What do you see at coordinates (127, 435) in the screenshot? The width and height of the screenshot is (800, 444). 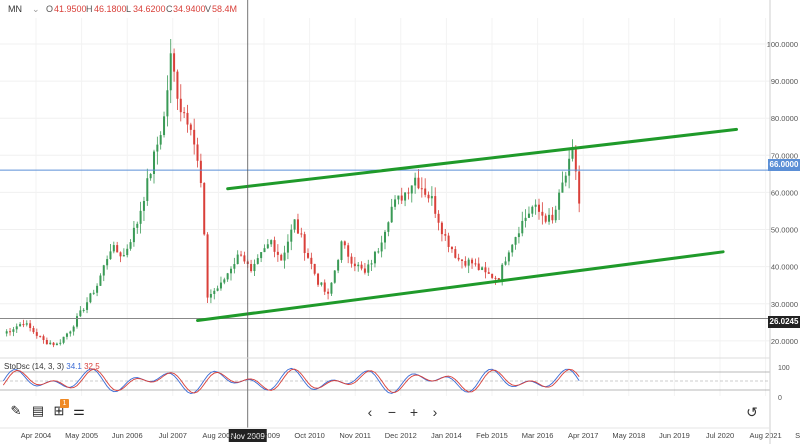 I see `time-tick-label: Jun 2006` at bounding box center [127, 435].